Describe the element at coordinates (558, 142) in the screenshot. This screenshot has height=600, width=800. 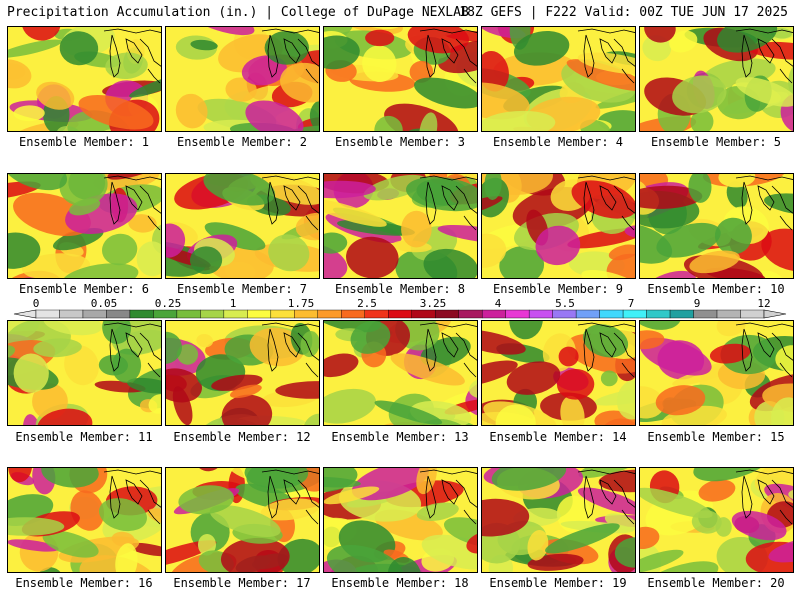
I see `member-caption-4: Ensemble Member: 4` at that location.